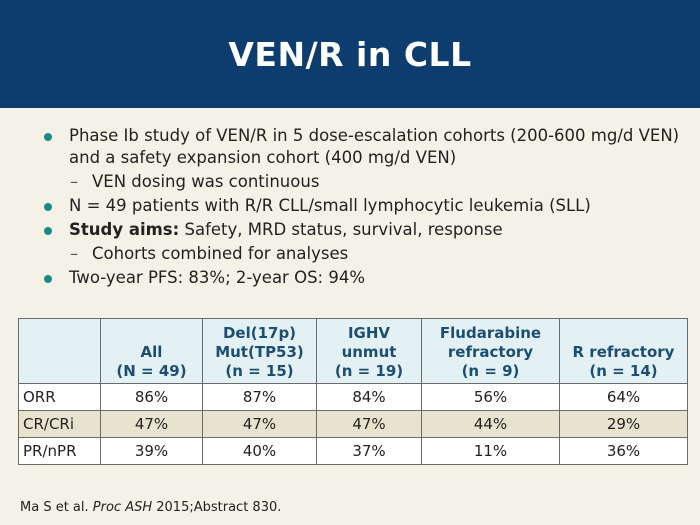 This screenshot has height=525, width=700. What do you see at coordinates (220, 253) in the screenshot?
I see `sub-bullet-text: Cohorts combined for analyses` at bounding box center [220, 253].